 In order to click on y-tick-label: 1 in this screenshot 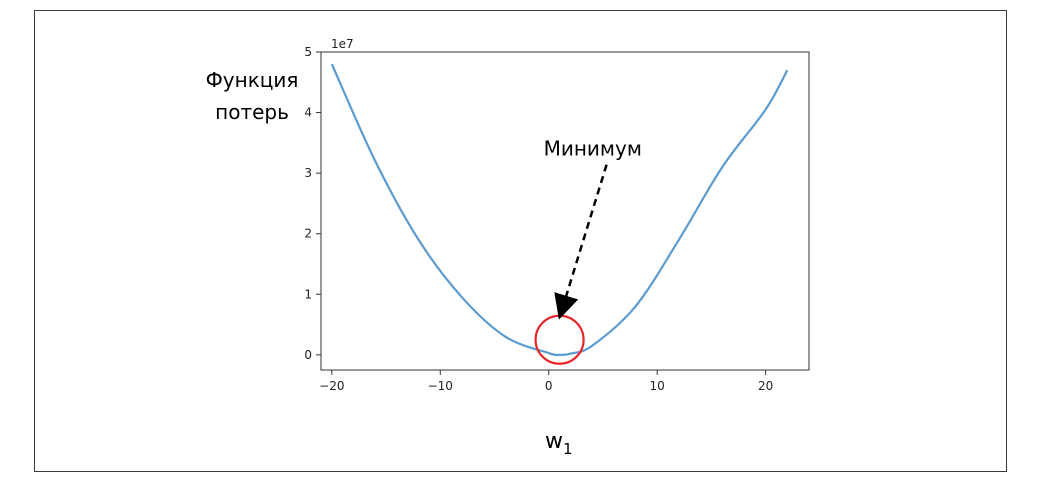, I will do `click(308, 294)`.